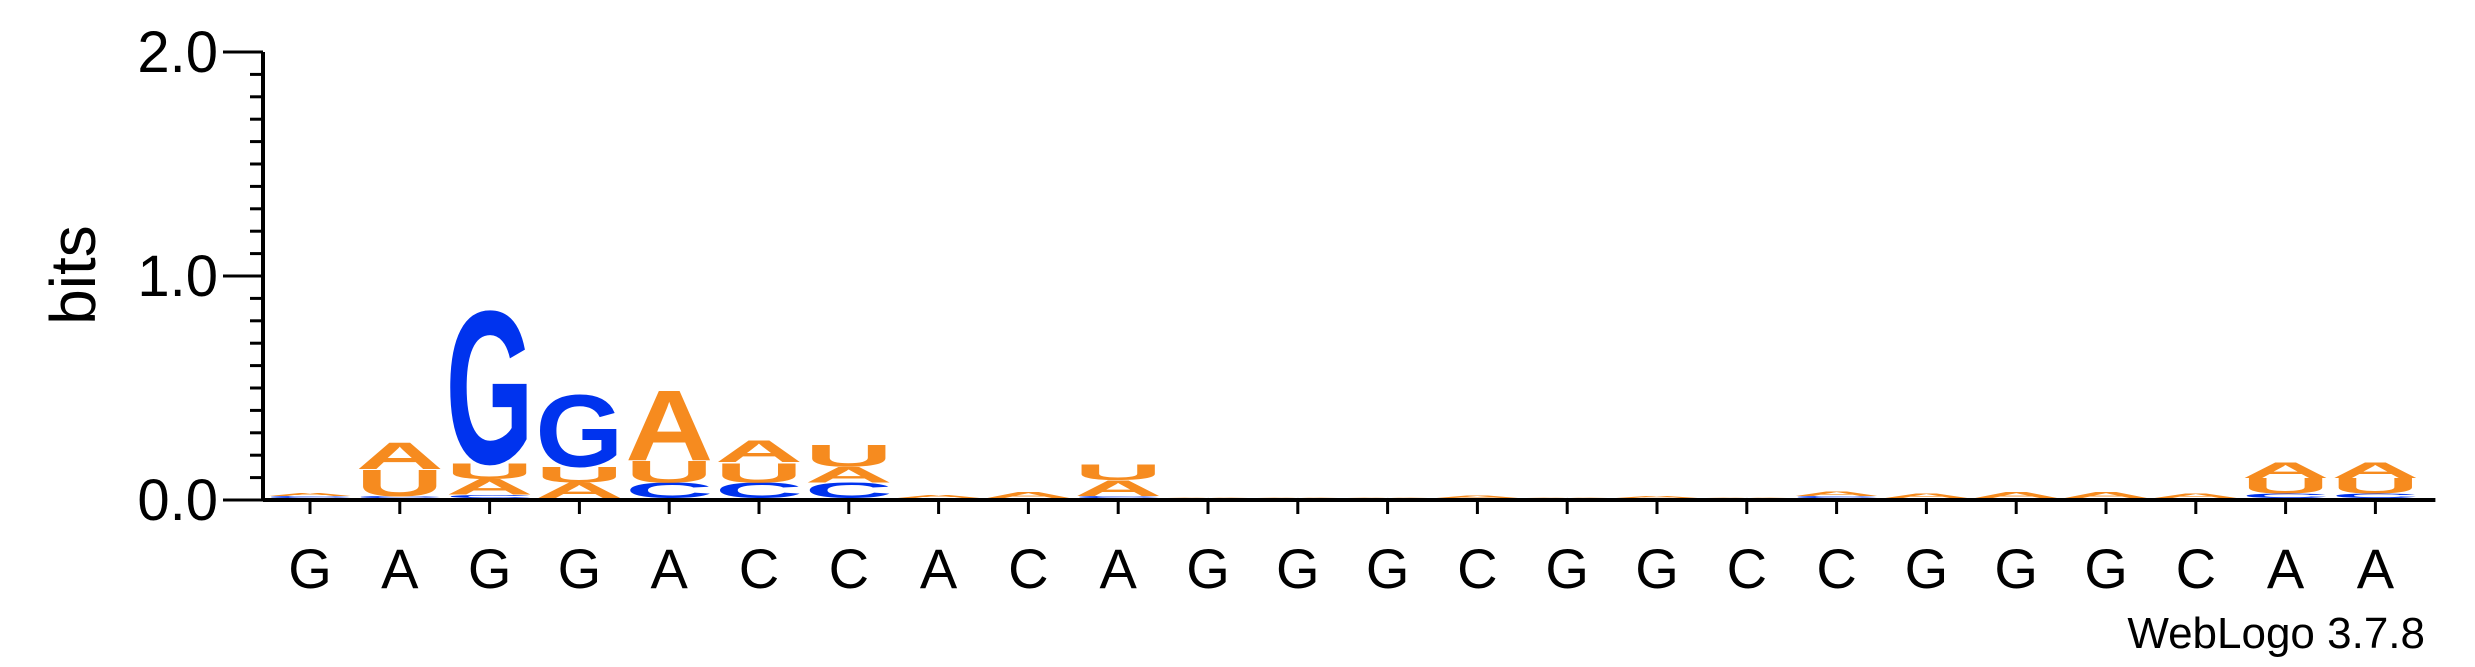 The height and width of the screenshot is (667, 2475). What do you see at coordinates (2276, 633) in the screenshot?
I see `weblogo-credit: WebLogo 3.7.8` at bounding box center [2276, 633].